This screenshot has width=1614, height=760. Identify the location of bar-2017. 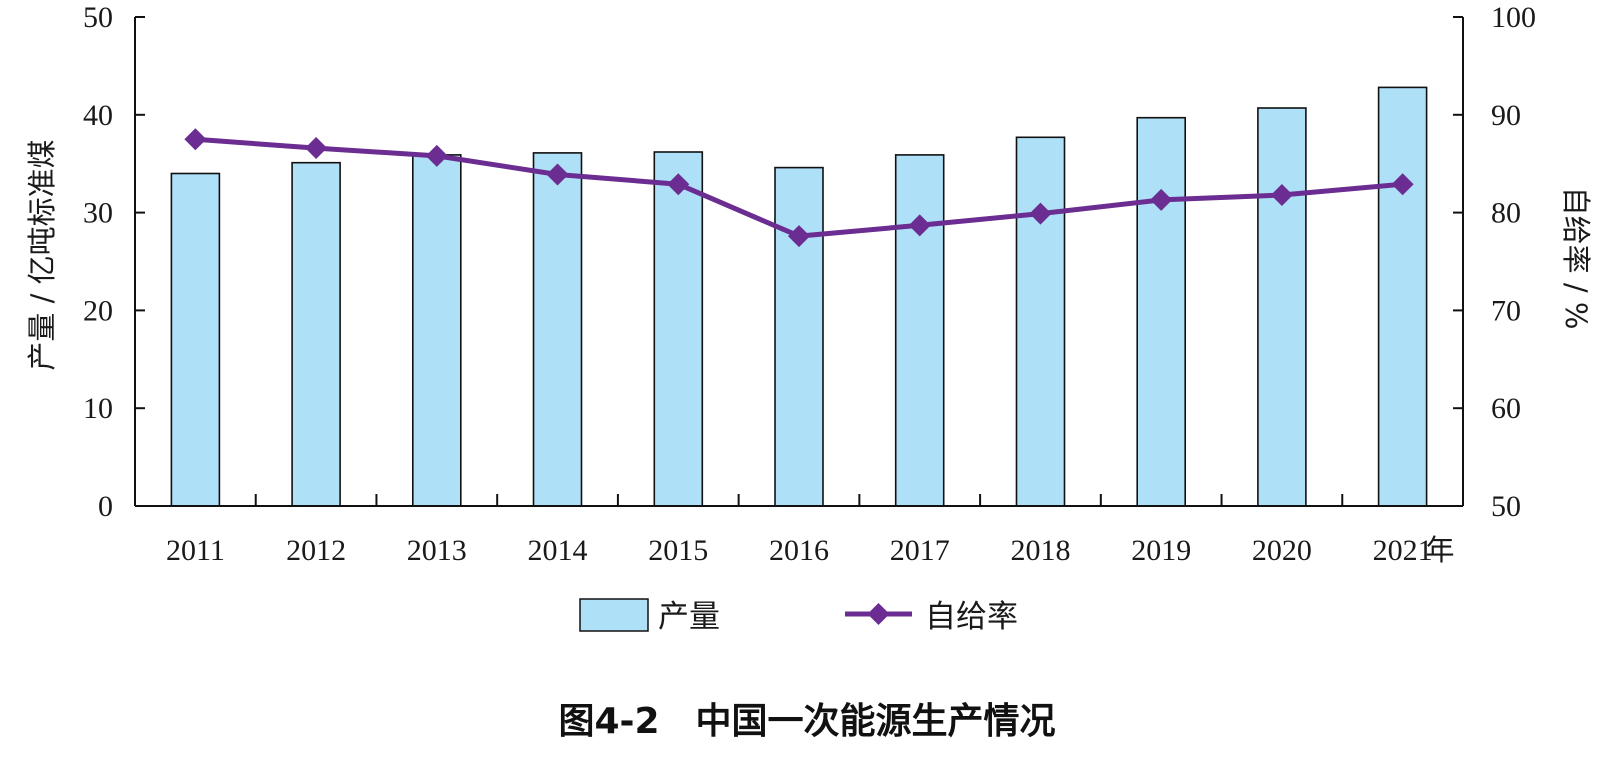
(919, 330).